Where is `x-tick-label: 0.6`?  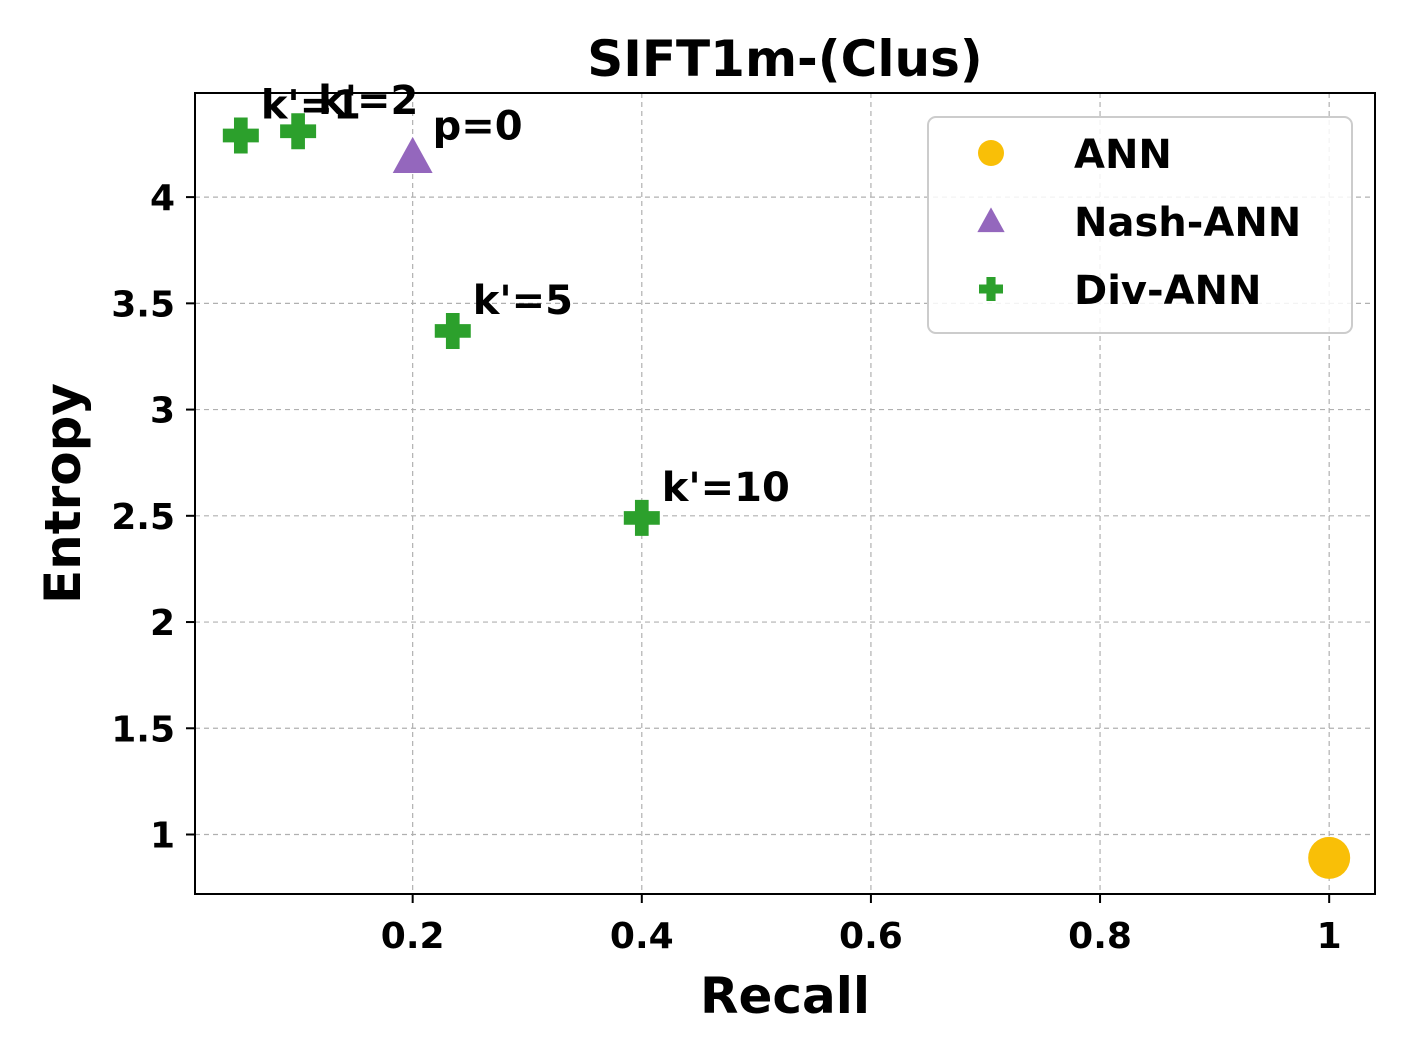 x-tick-label: 0.6 is located at coordinates (871, 936).